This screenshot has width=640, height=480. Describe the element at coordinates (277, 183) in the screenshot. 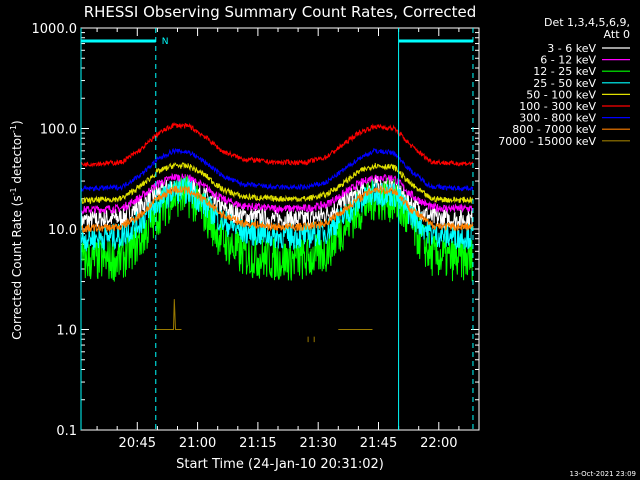

I see `series-50-100-kev-line` at that location.